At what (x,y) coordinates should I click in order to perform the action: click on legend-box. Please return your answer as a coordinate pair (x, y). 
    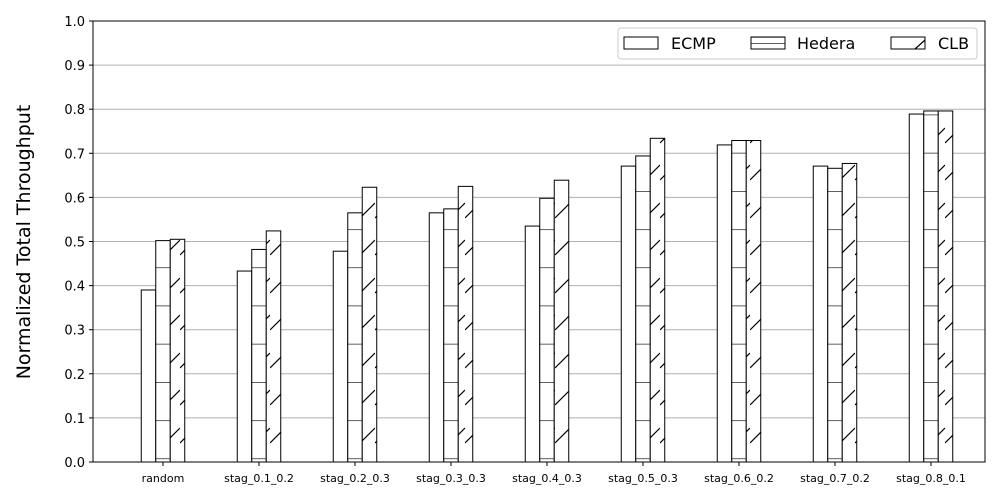
    Looking at the image, I should click on (797, 43).